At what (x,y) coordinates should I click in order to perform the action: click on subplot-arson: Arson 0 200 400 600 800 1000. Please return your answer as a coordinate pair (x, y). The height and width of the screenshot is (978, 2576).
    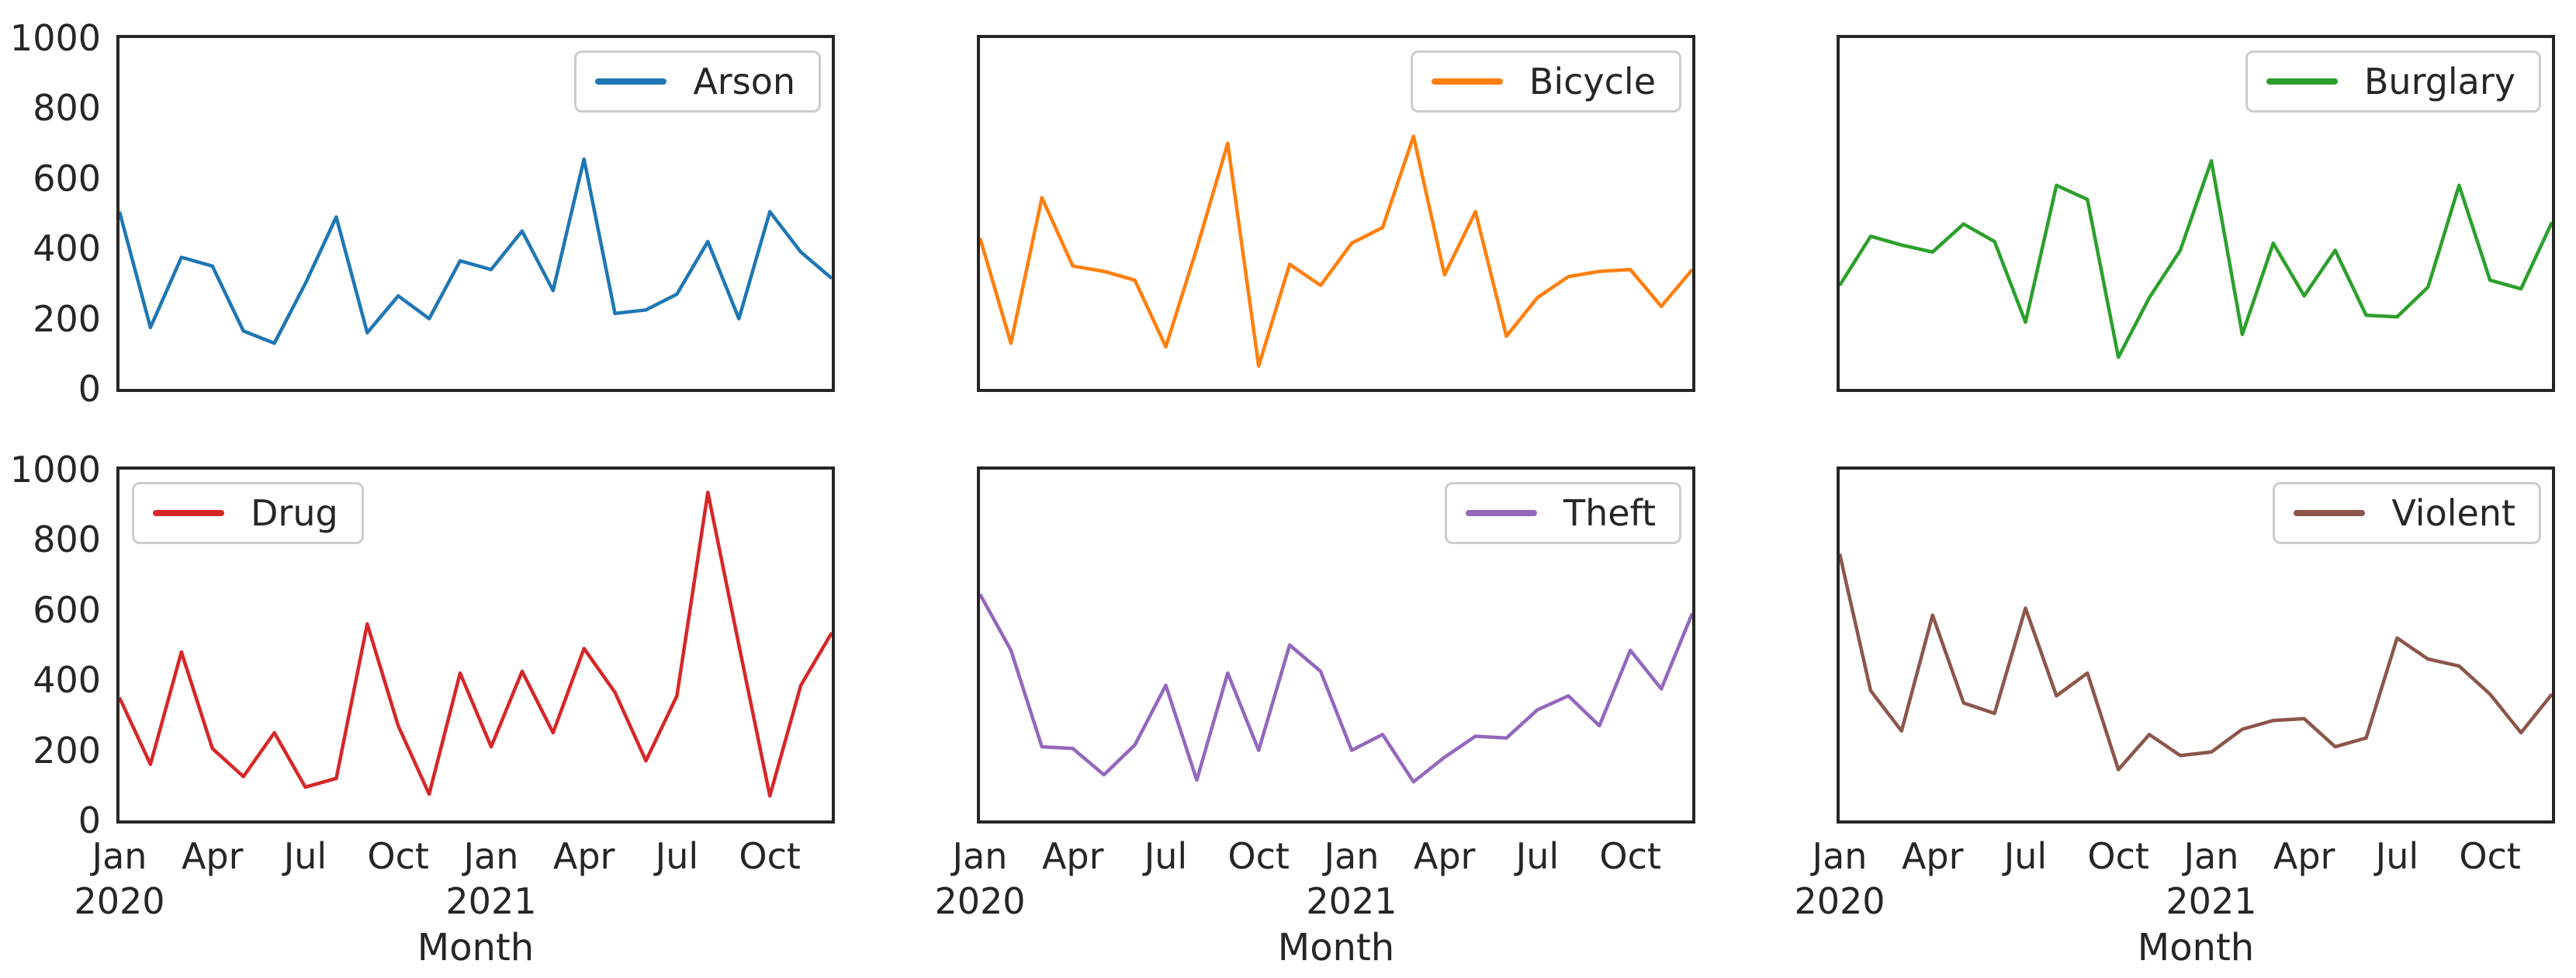
    Looking at the image, I should click on (422, 213).